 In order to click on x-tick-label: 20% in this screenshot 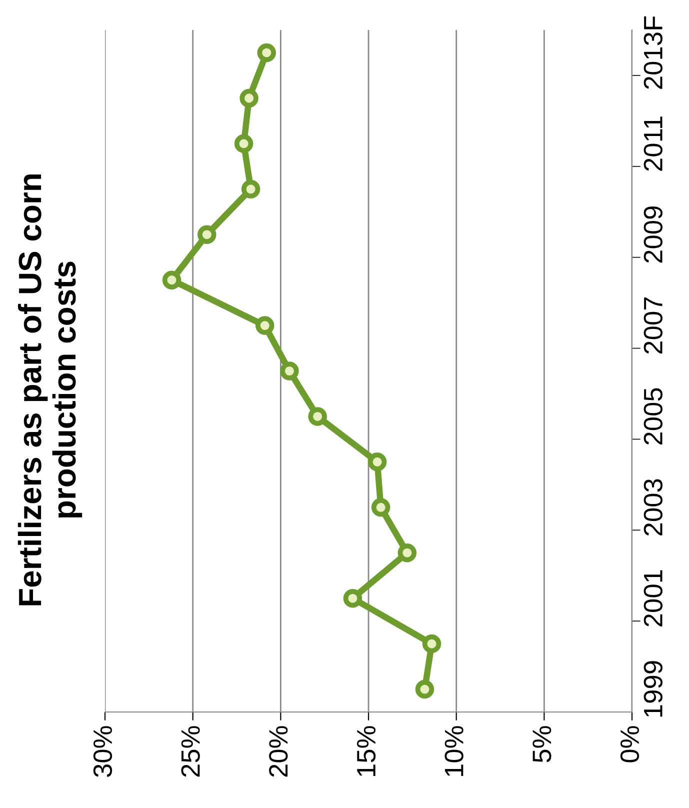, I will do `click(278, 751)`.